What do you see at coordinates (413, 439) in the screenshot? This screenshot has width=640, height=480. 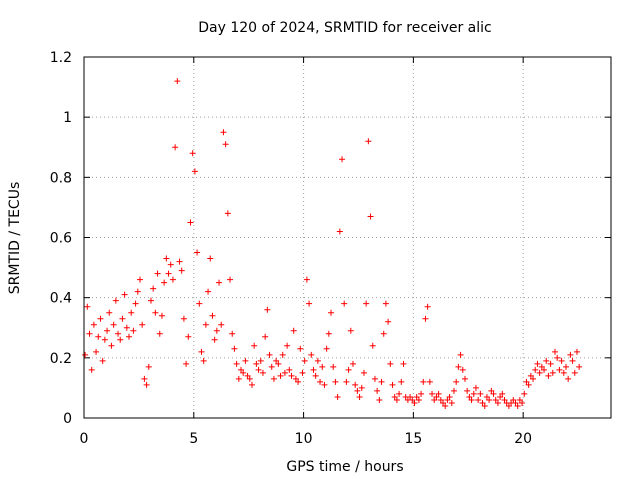 I see `x-tick-label: 15` at bounding box center [413, 439].